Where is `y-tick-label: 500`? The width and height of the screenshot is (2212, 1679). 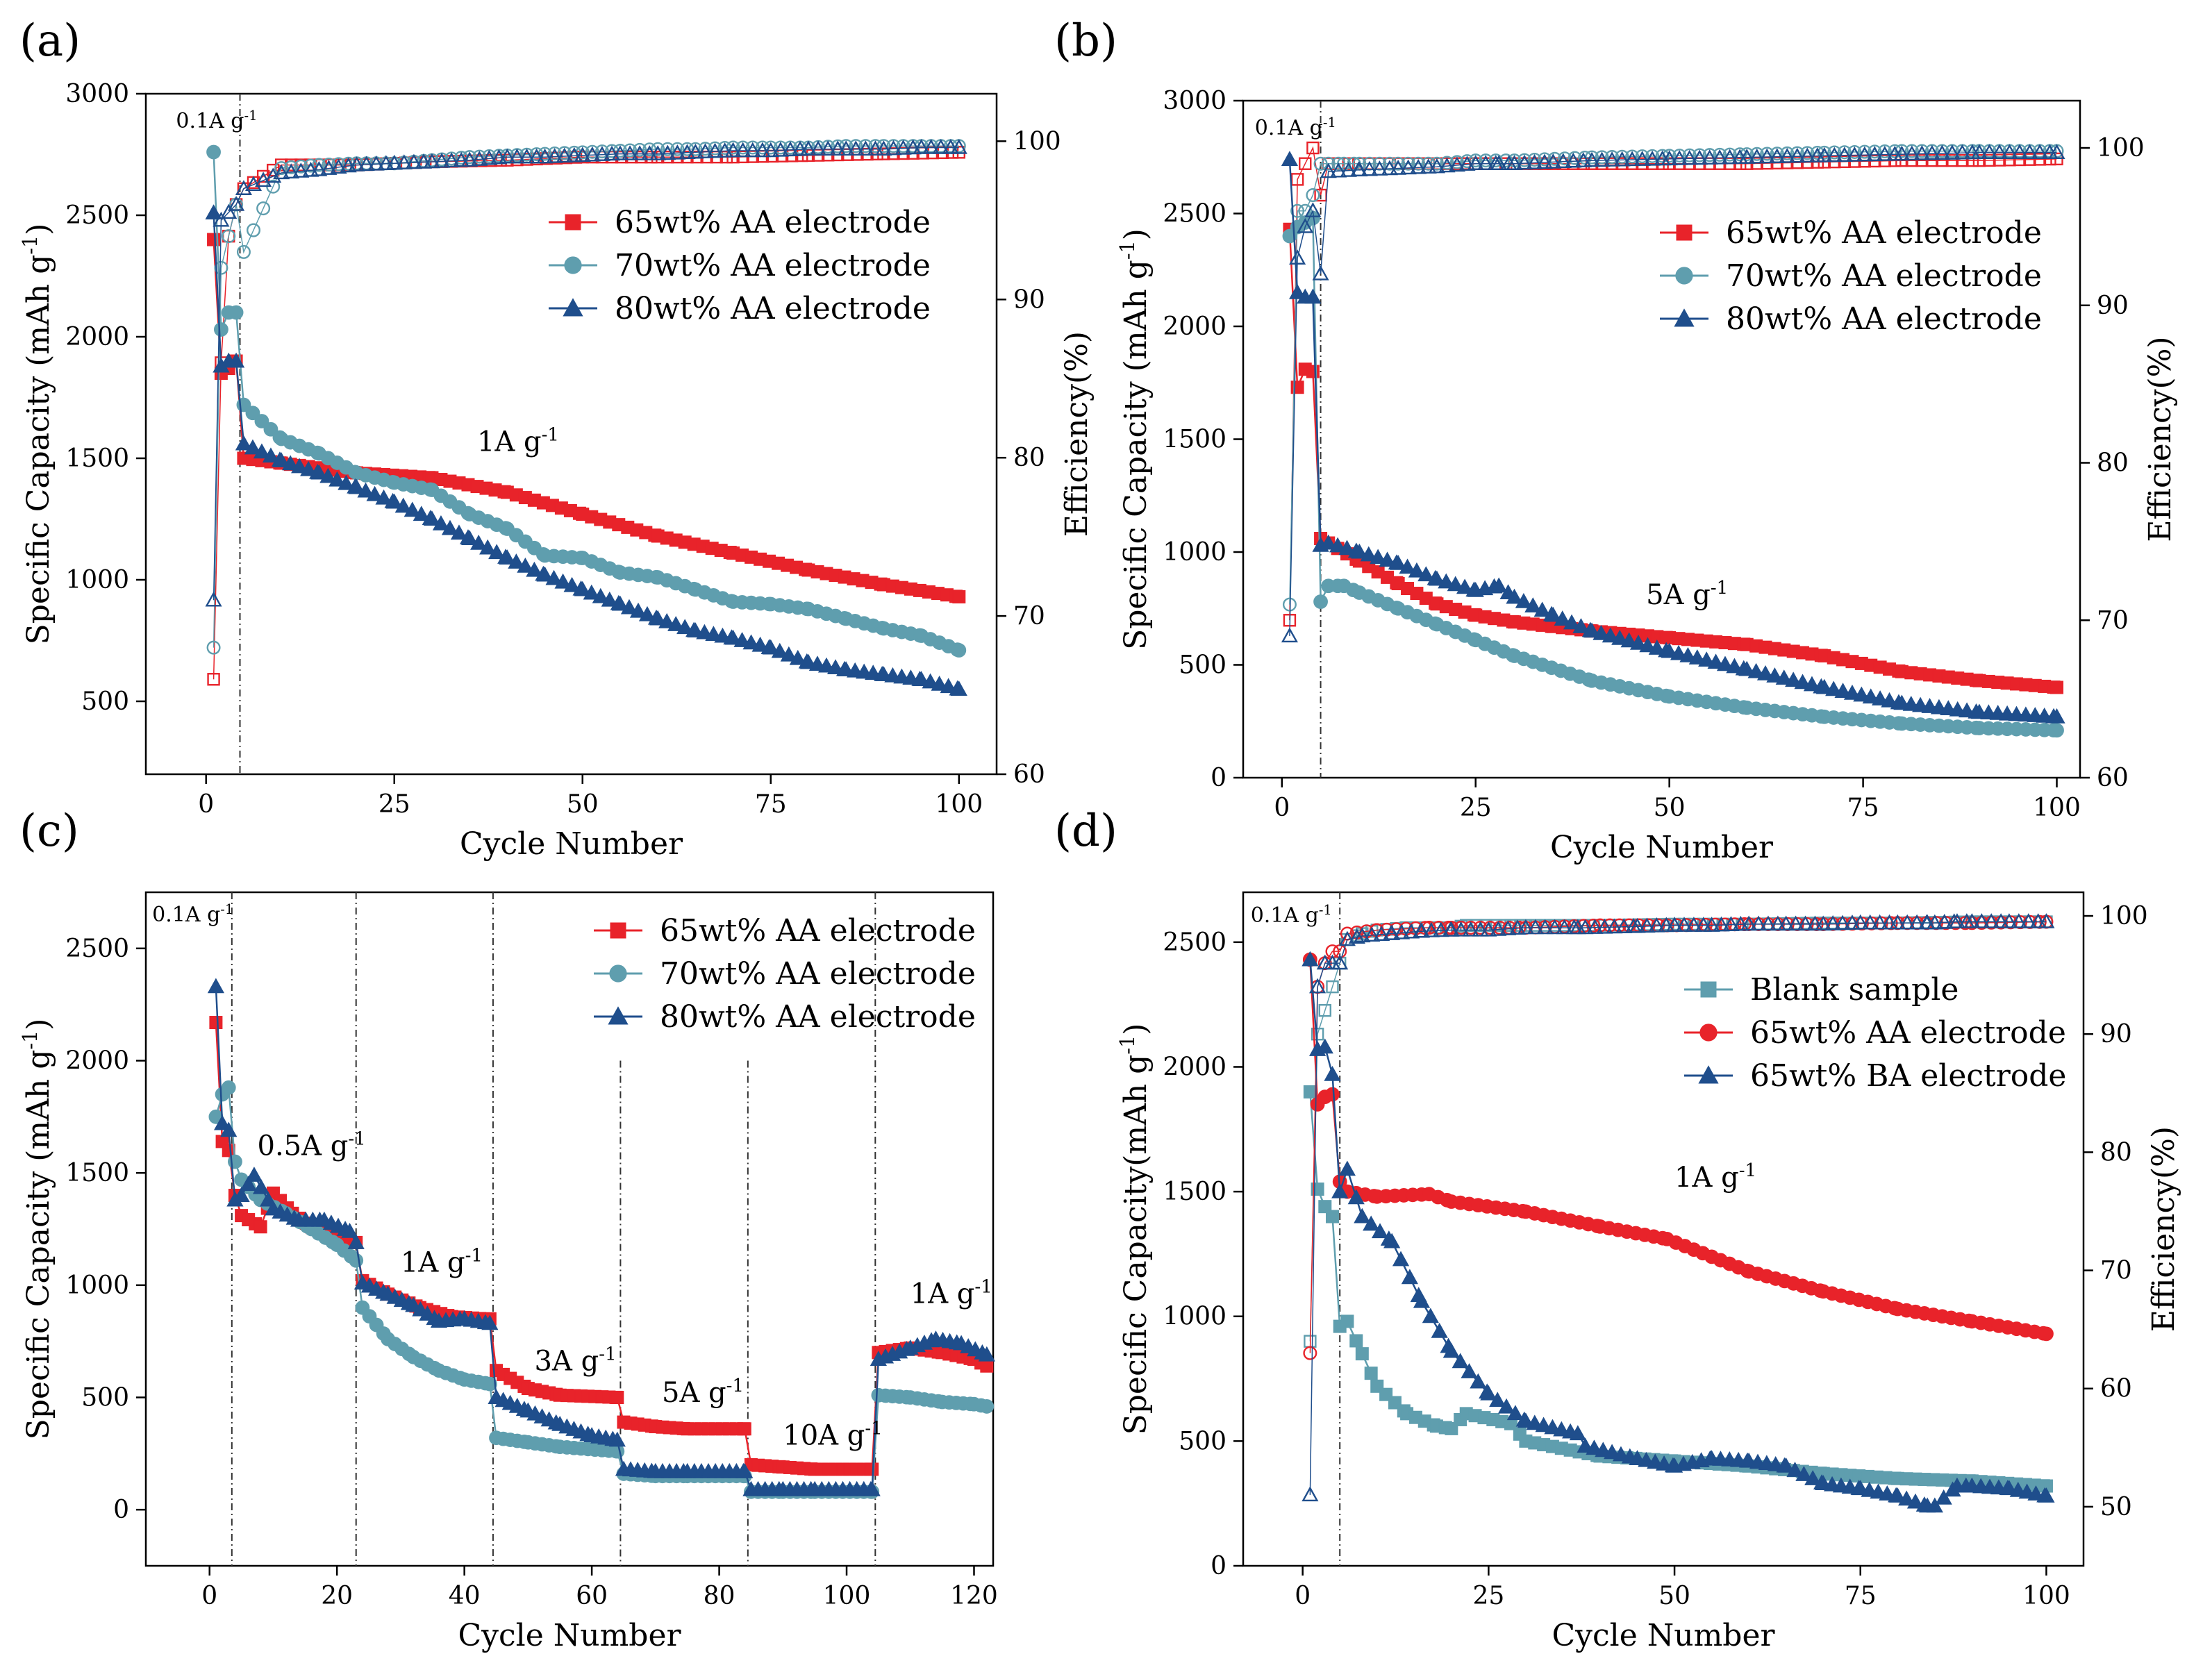 y-tick-label: 500 is located at coordinates (105, 701).